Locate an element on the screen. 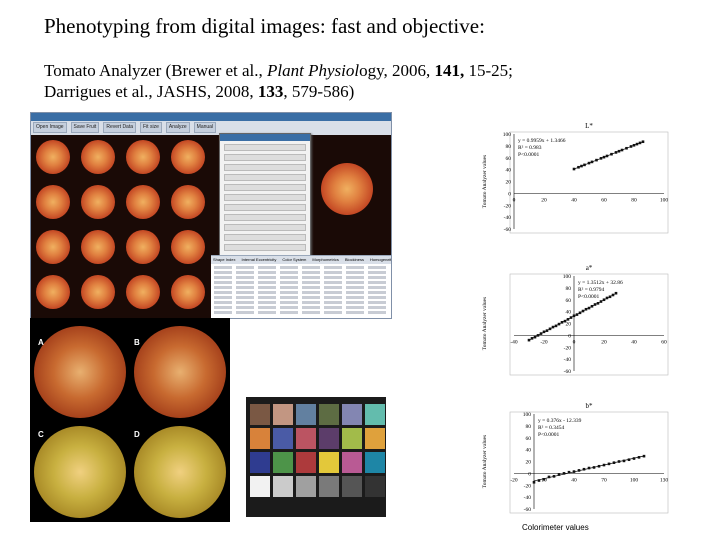 This screenshot has height=540, width=720. y-tick-label: 100 is located at coordinates (527, 415).